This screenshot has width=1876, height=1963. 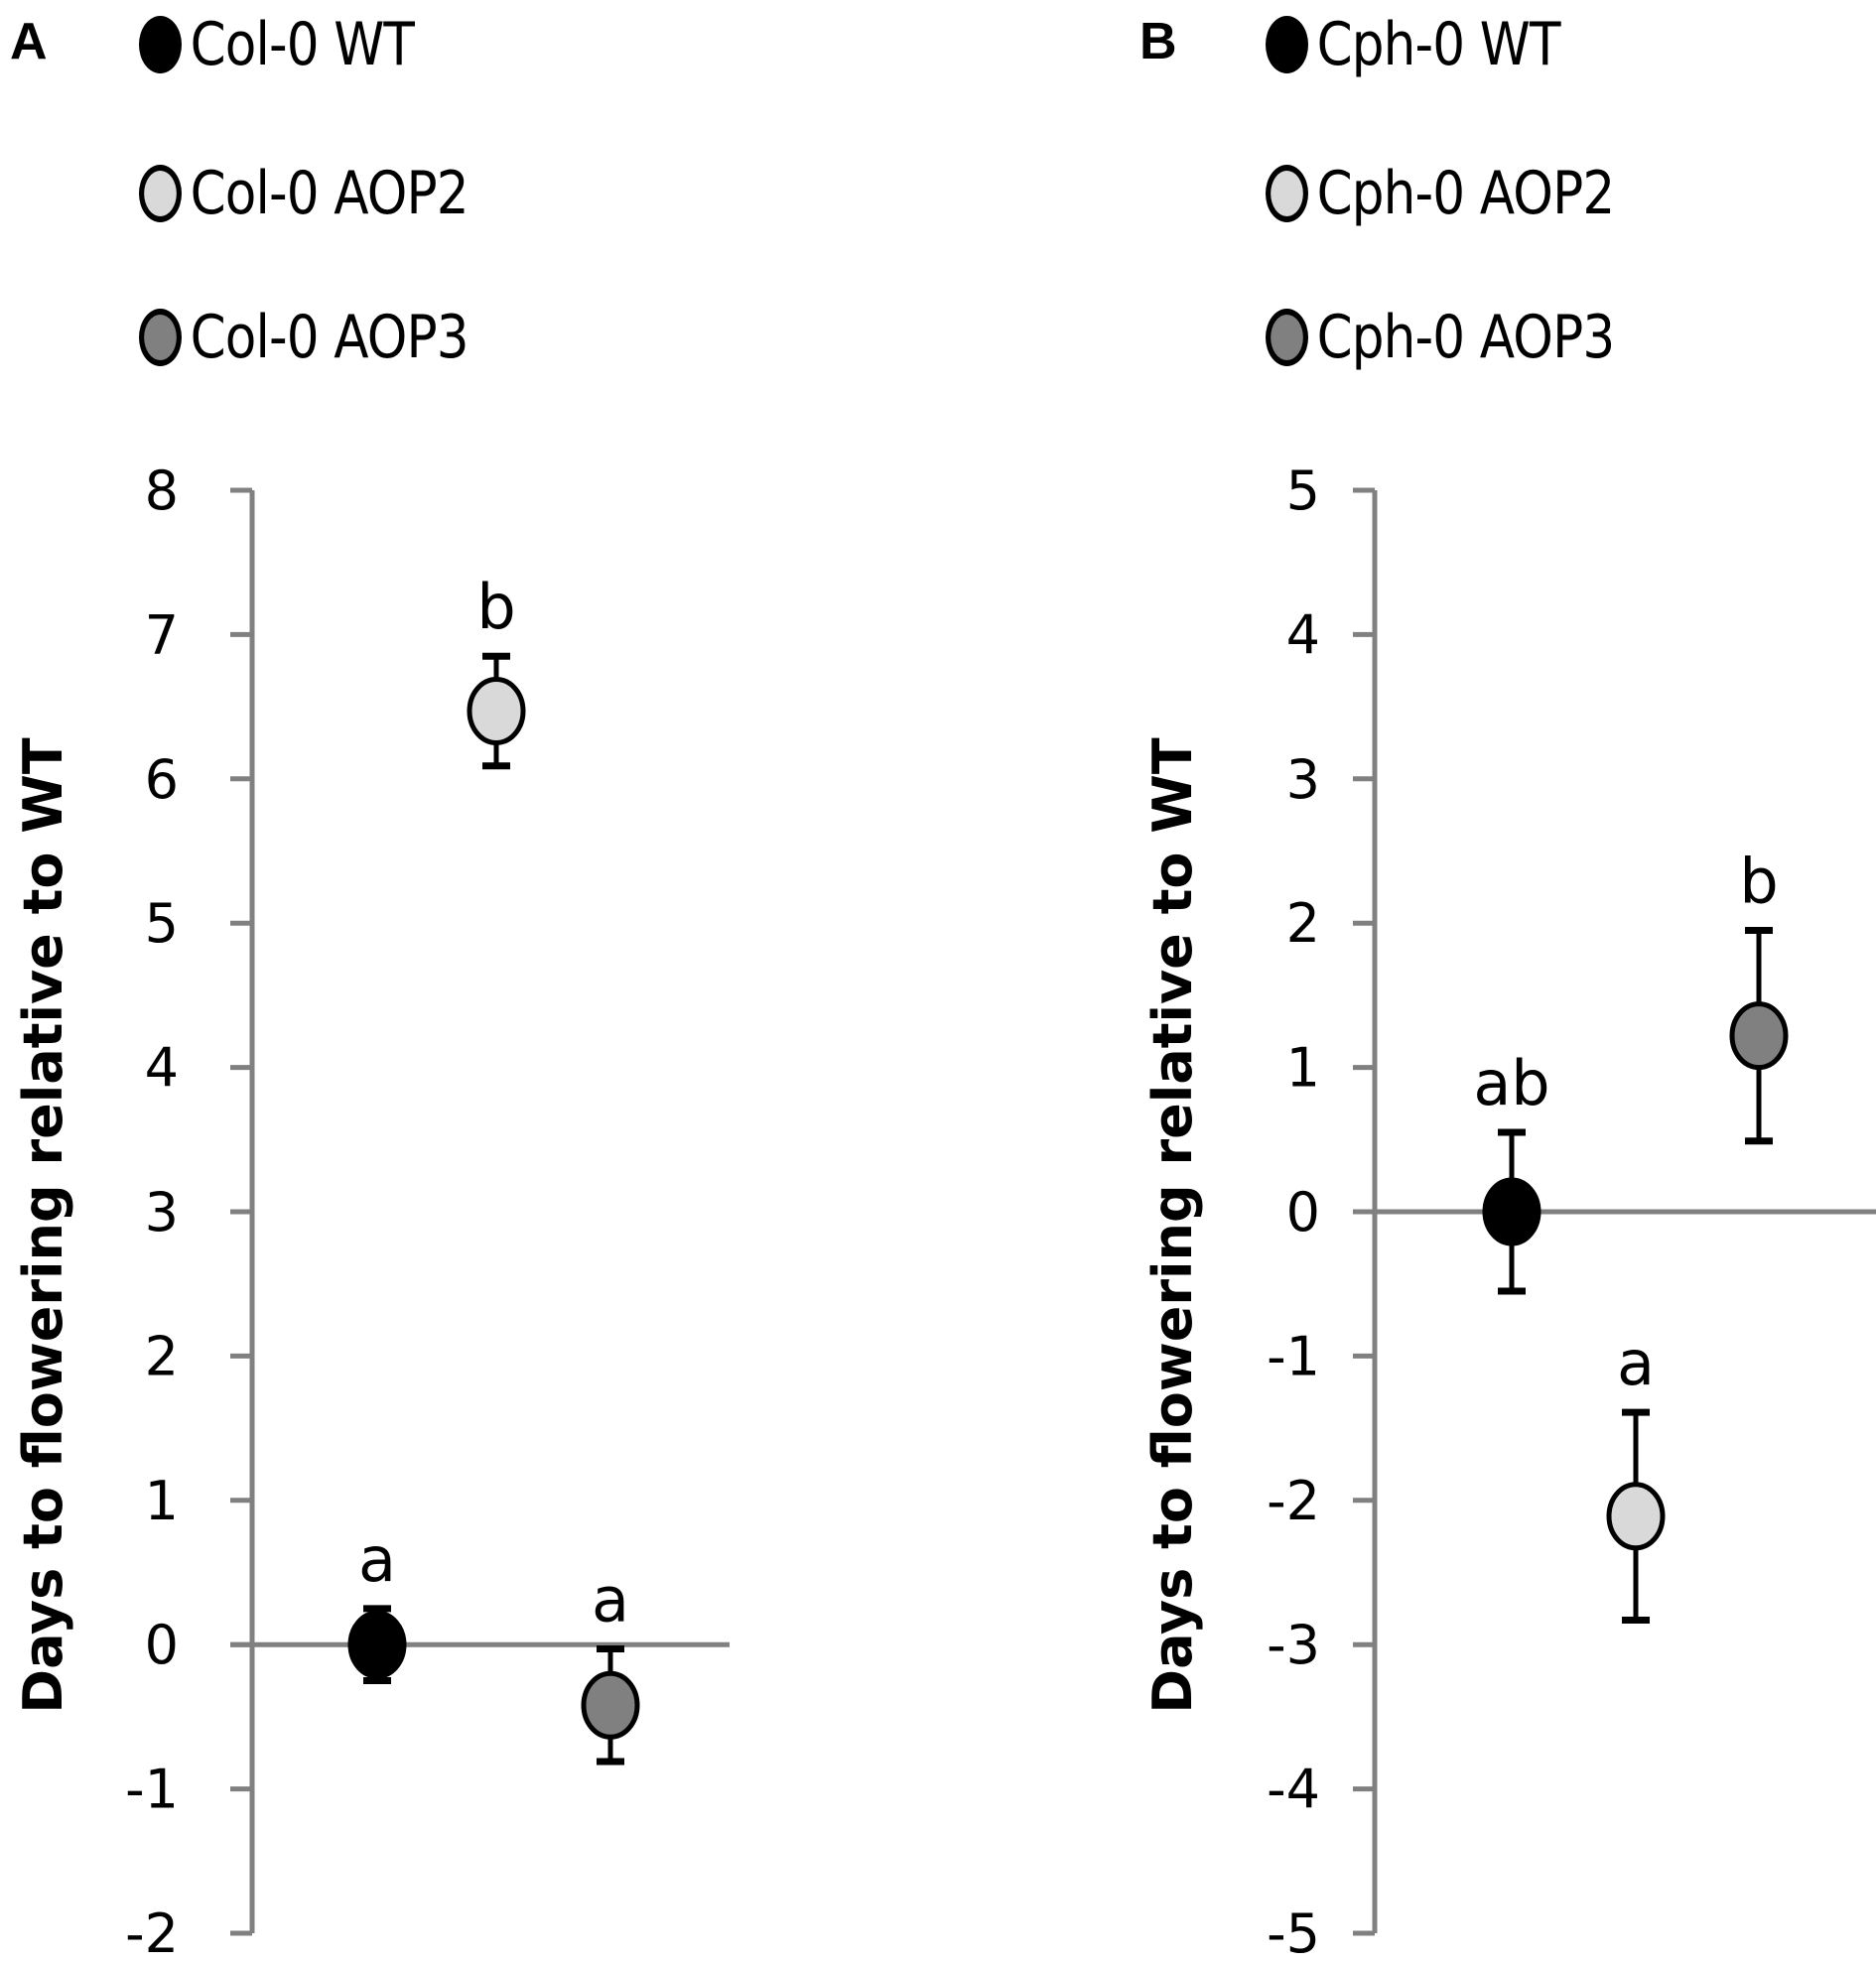 What do you see at coordinates (329, 338) in the screenshot?
I see `legend-label: Col-0 AOP3` at bounding box center [329, 338].